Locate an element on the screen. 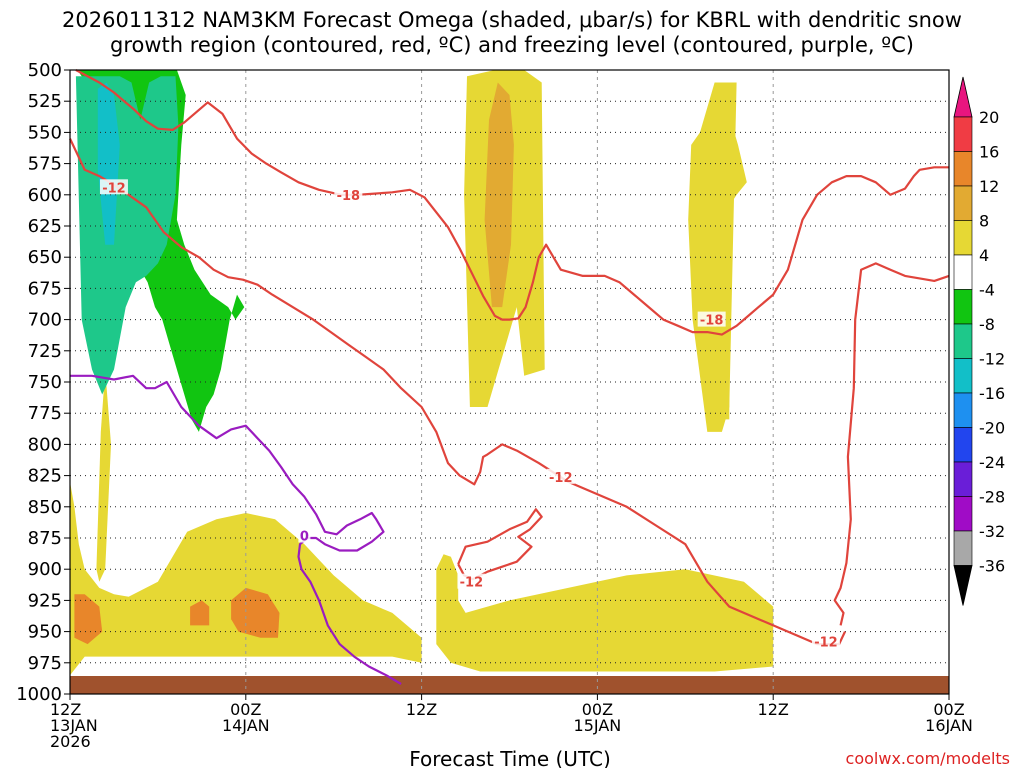  contour-label-1: -18 is located at coordinates (349, 196).